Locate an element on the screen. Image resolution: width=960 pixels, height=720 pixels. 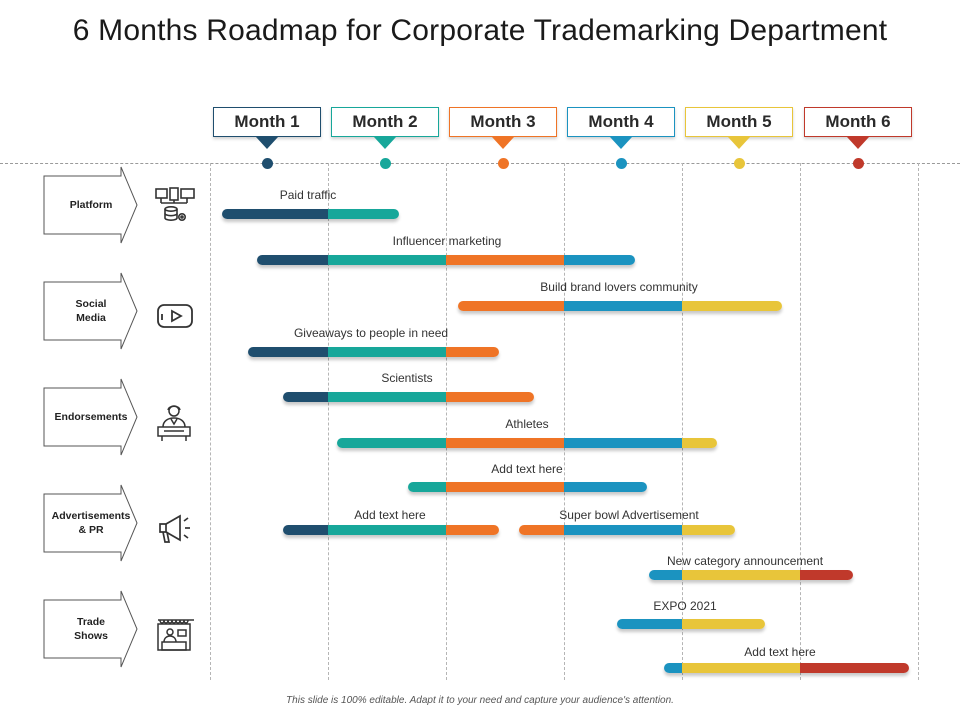
month-header-2: Month 2 is located at coordinates (385, 122).